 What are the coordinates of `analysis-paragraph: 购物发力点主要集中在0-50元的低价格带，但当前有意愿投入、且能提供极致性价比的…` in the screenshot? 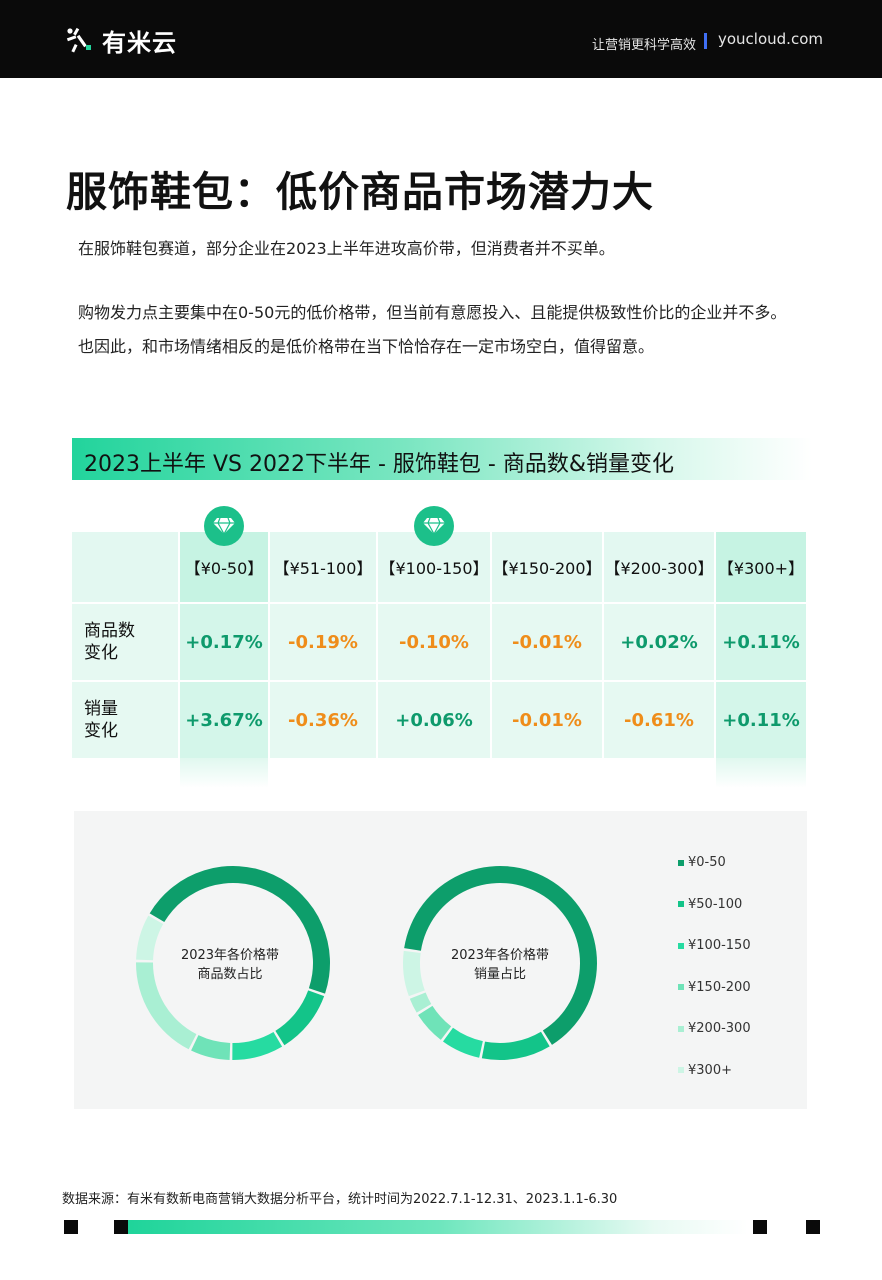 It's located at (432, 329).